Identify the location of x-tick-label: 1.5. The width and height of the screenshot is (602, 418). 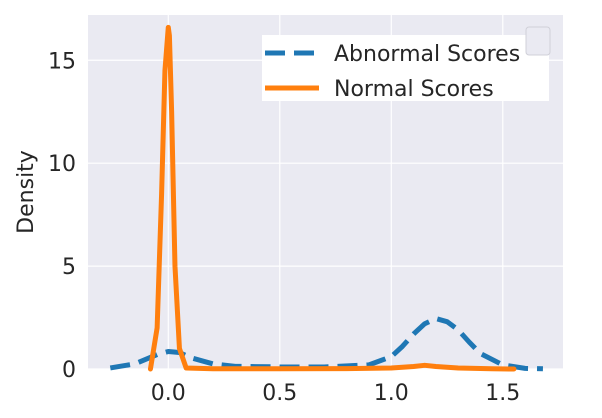
(502, 393).